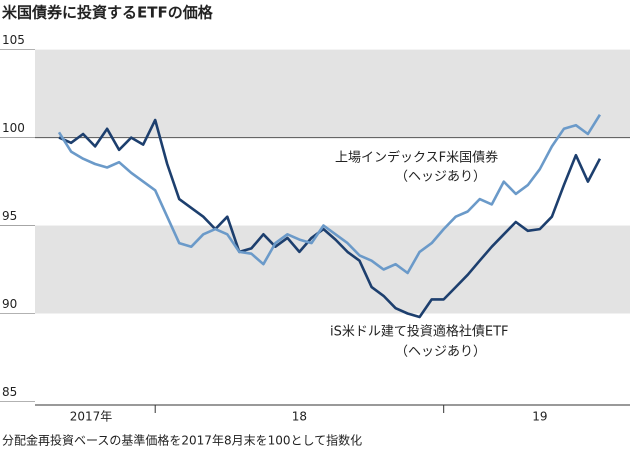 This screenshot has height=455, width=630. Describe the element at coordinates (182, 440) in the screenshot. I see `footnote: 分配金再投資ベースの基準価格を2017年8月末を100として指数化` at that location.